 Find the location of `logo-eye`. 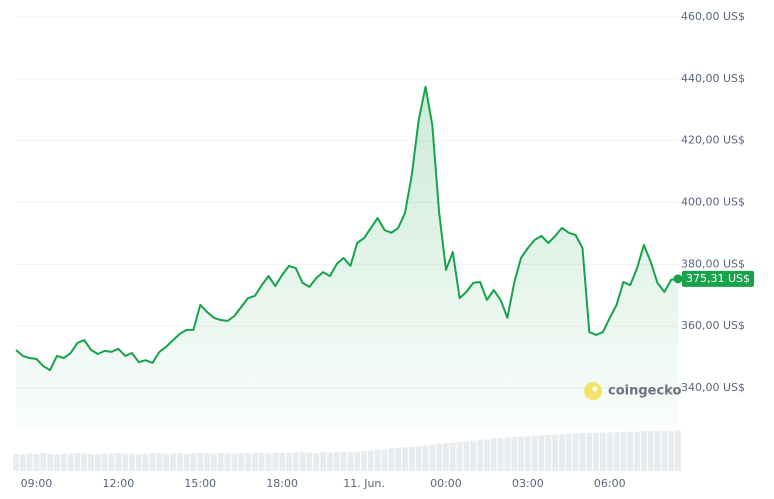

logo-eye is located at coordinates (595, 389).